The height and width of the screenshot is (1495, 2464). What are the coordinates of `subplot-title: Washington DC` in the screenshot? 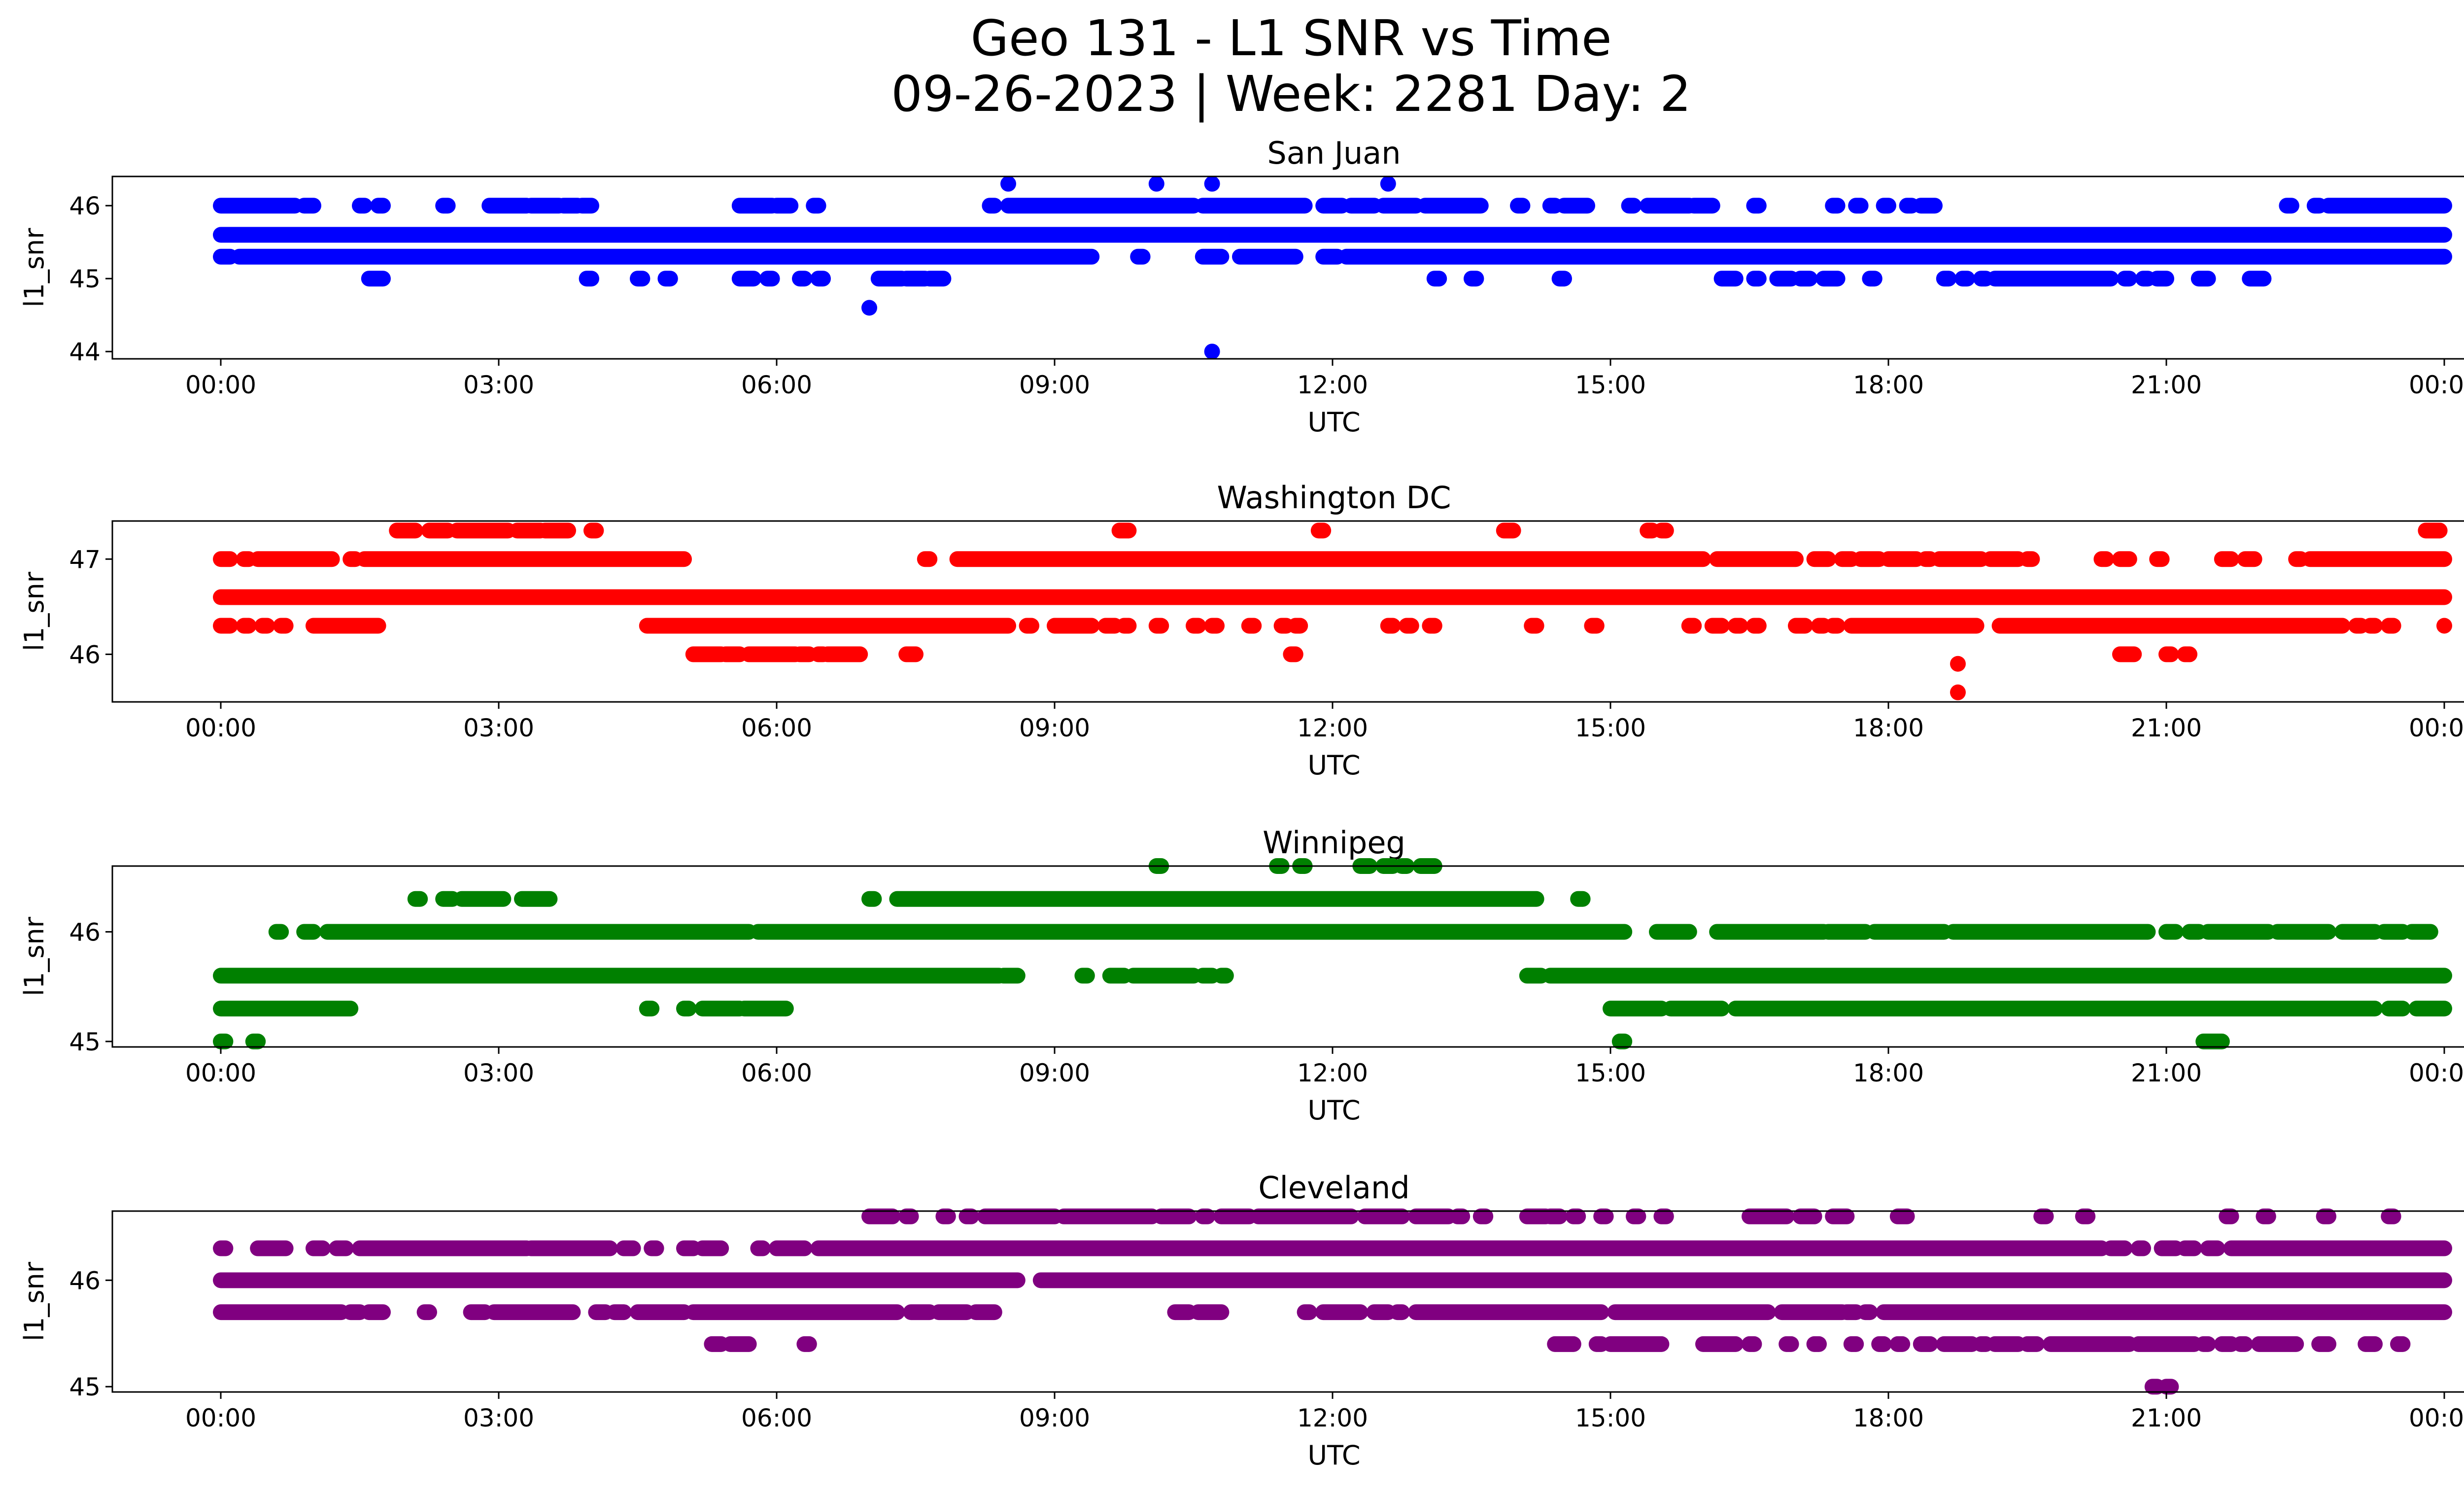 It's located at (1334, 498).